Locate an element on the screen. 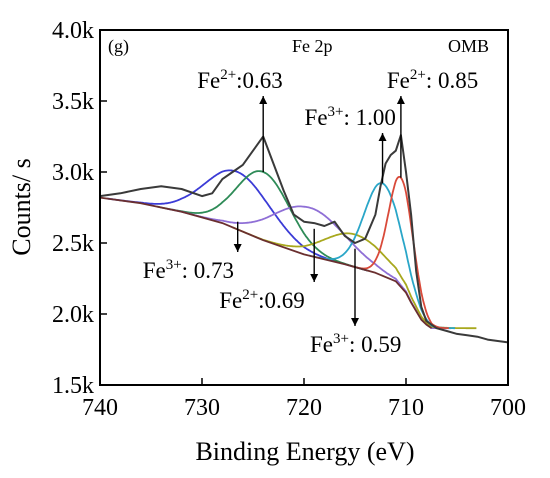 This screenshot has height=478, width=550. y-tick-label: 3.0k is located at coordinates (73, 173).